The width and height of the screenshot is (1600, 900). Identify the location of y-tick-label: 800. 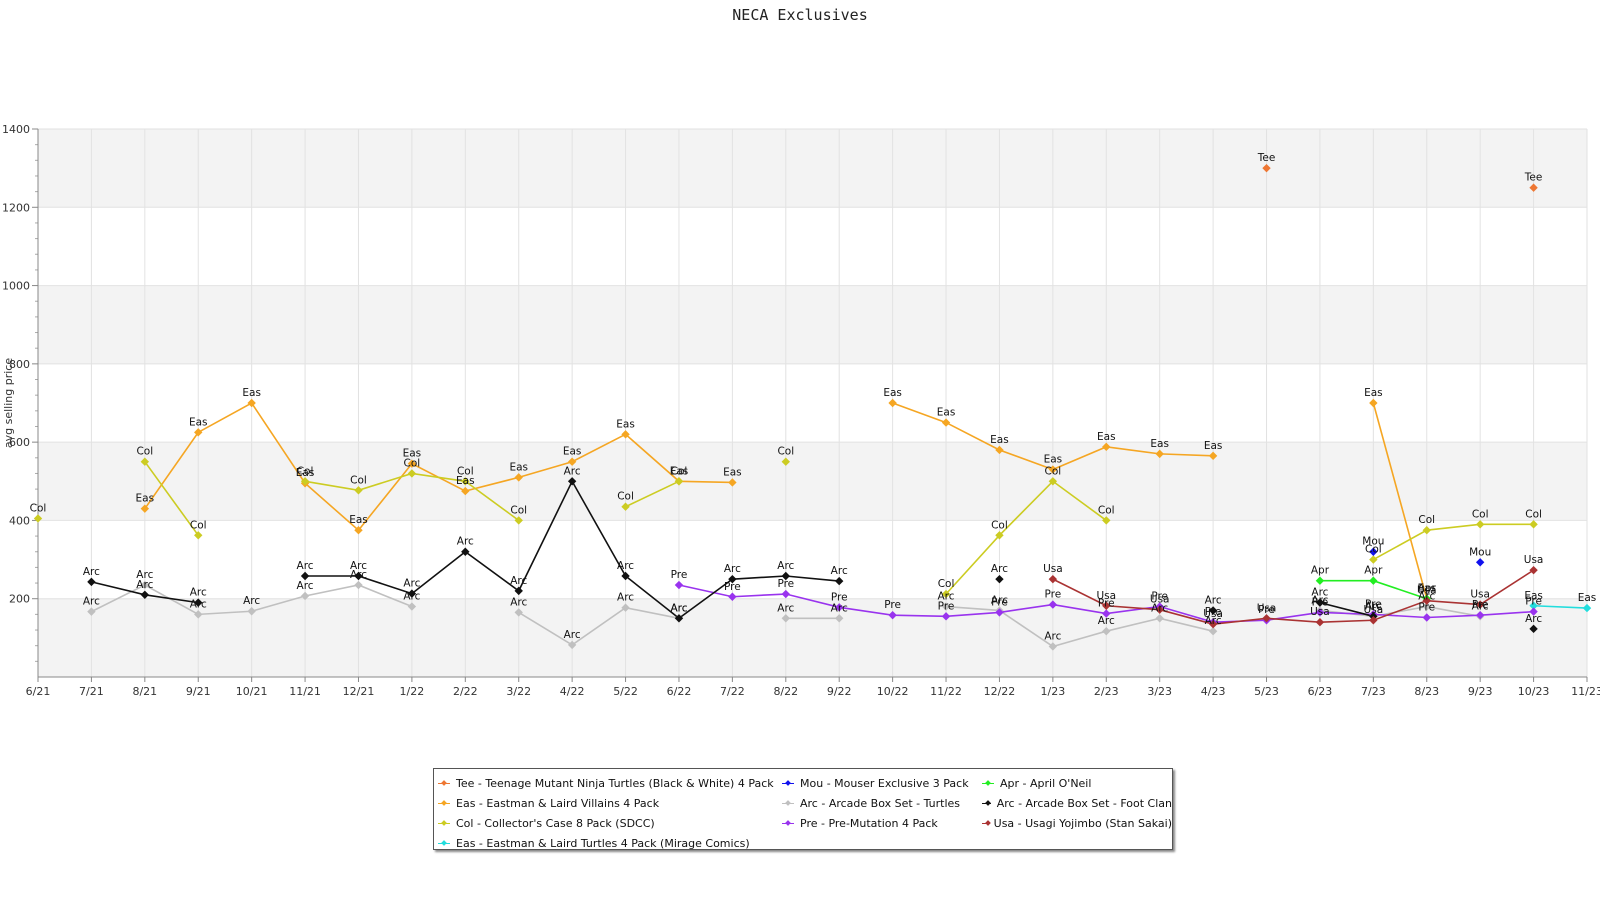
(19, 364).